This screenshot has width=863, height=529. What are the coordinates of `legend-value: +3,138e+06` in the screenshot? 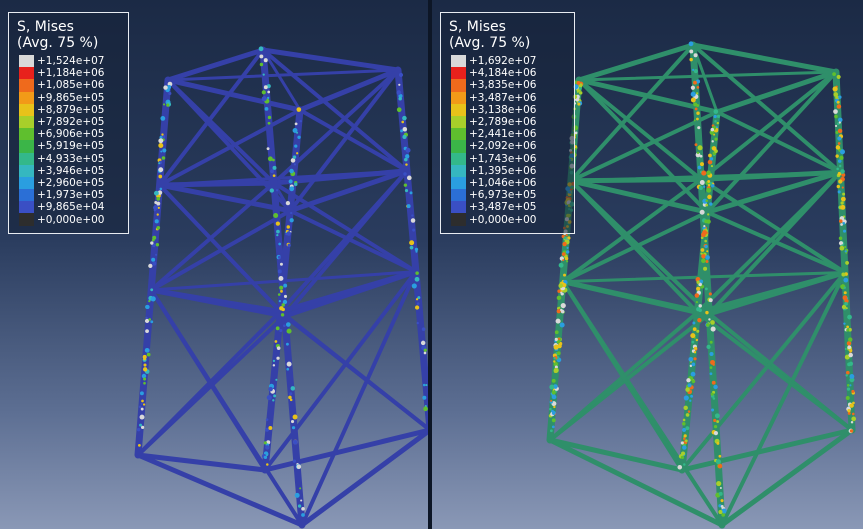 It's located at (503, 109).